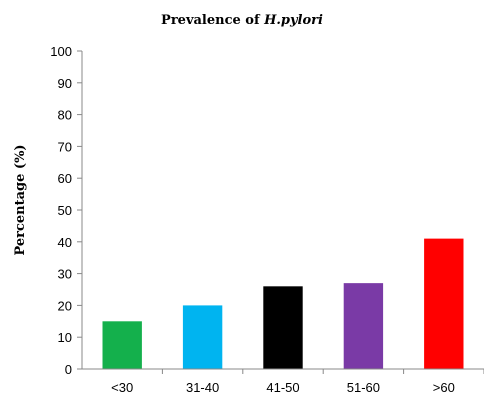  What do you see at coordinates (202, 387) in the screenshot?
I see `x-tick-label: 31-40` at bounding box center [202, 387].